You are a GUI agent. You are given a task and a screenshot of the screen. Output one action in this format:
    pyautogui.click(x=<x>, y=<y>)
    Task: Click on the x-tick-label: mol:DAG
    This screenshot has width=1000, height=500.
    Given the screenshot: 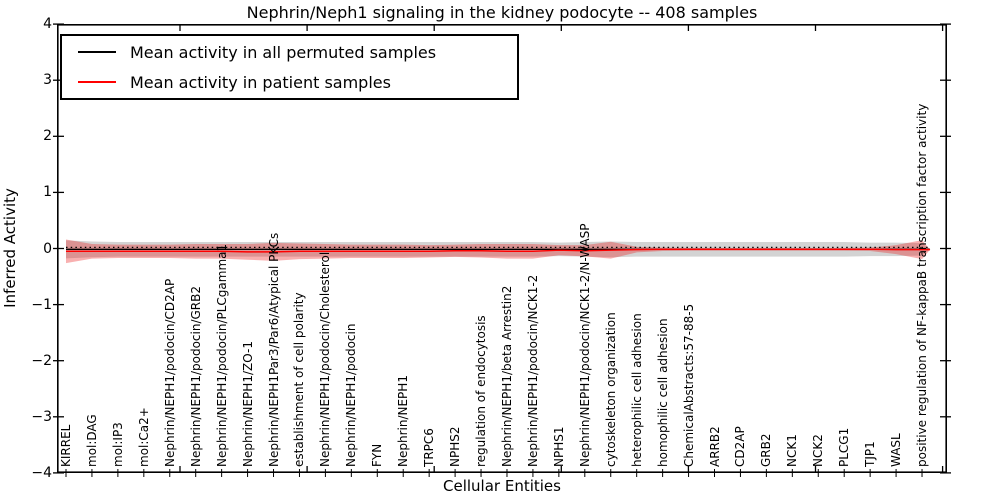 What is the action you would take?
    pyautogui.click(x=91, y=440)
    